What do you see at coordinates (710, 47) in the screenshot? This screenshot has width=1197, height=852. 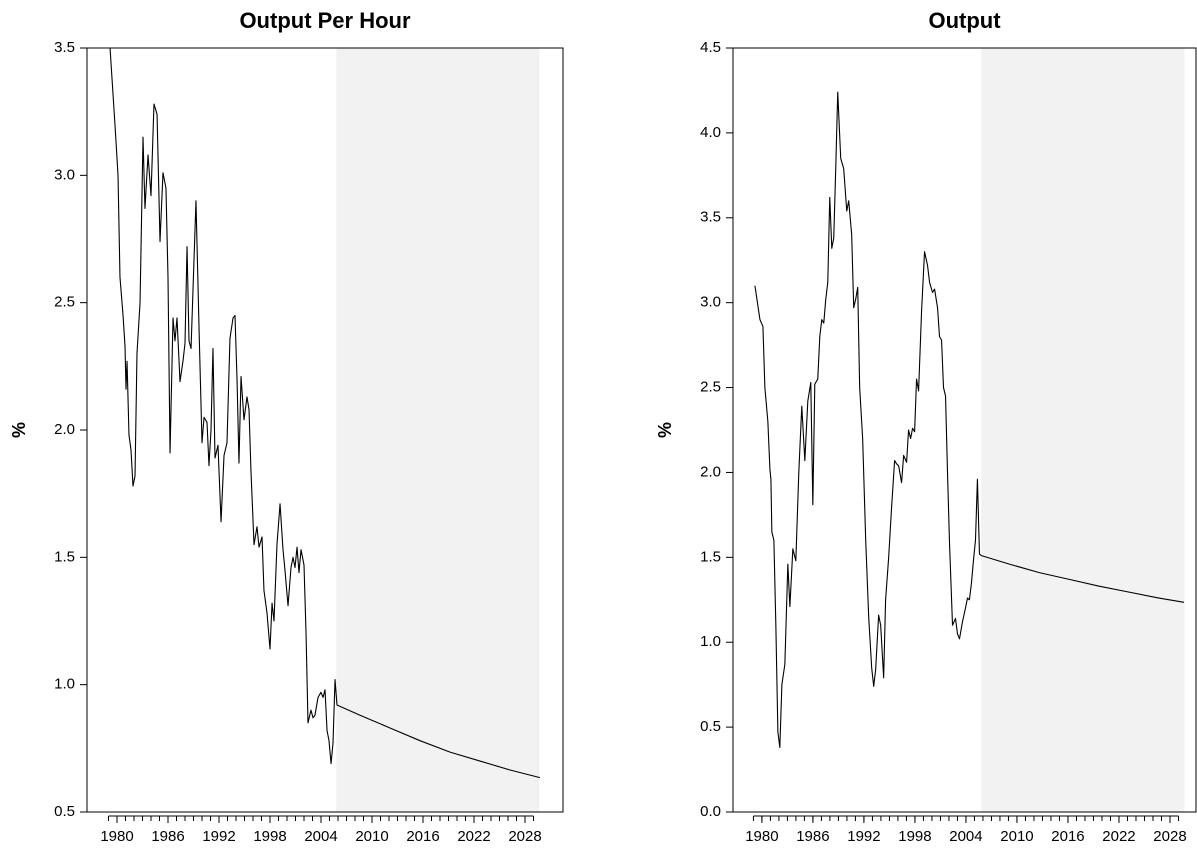 I see `y-tick-label: 4.5` at bounding box center [710, 47].